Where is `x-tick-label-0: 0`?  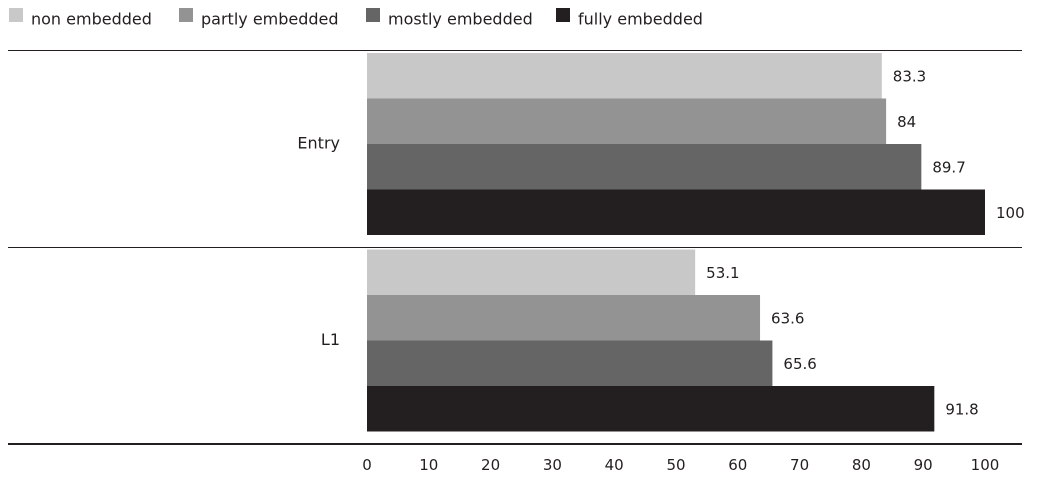
x-tick-label-0: 0 is located at coordinates (367, 465).